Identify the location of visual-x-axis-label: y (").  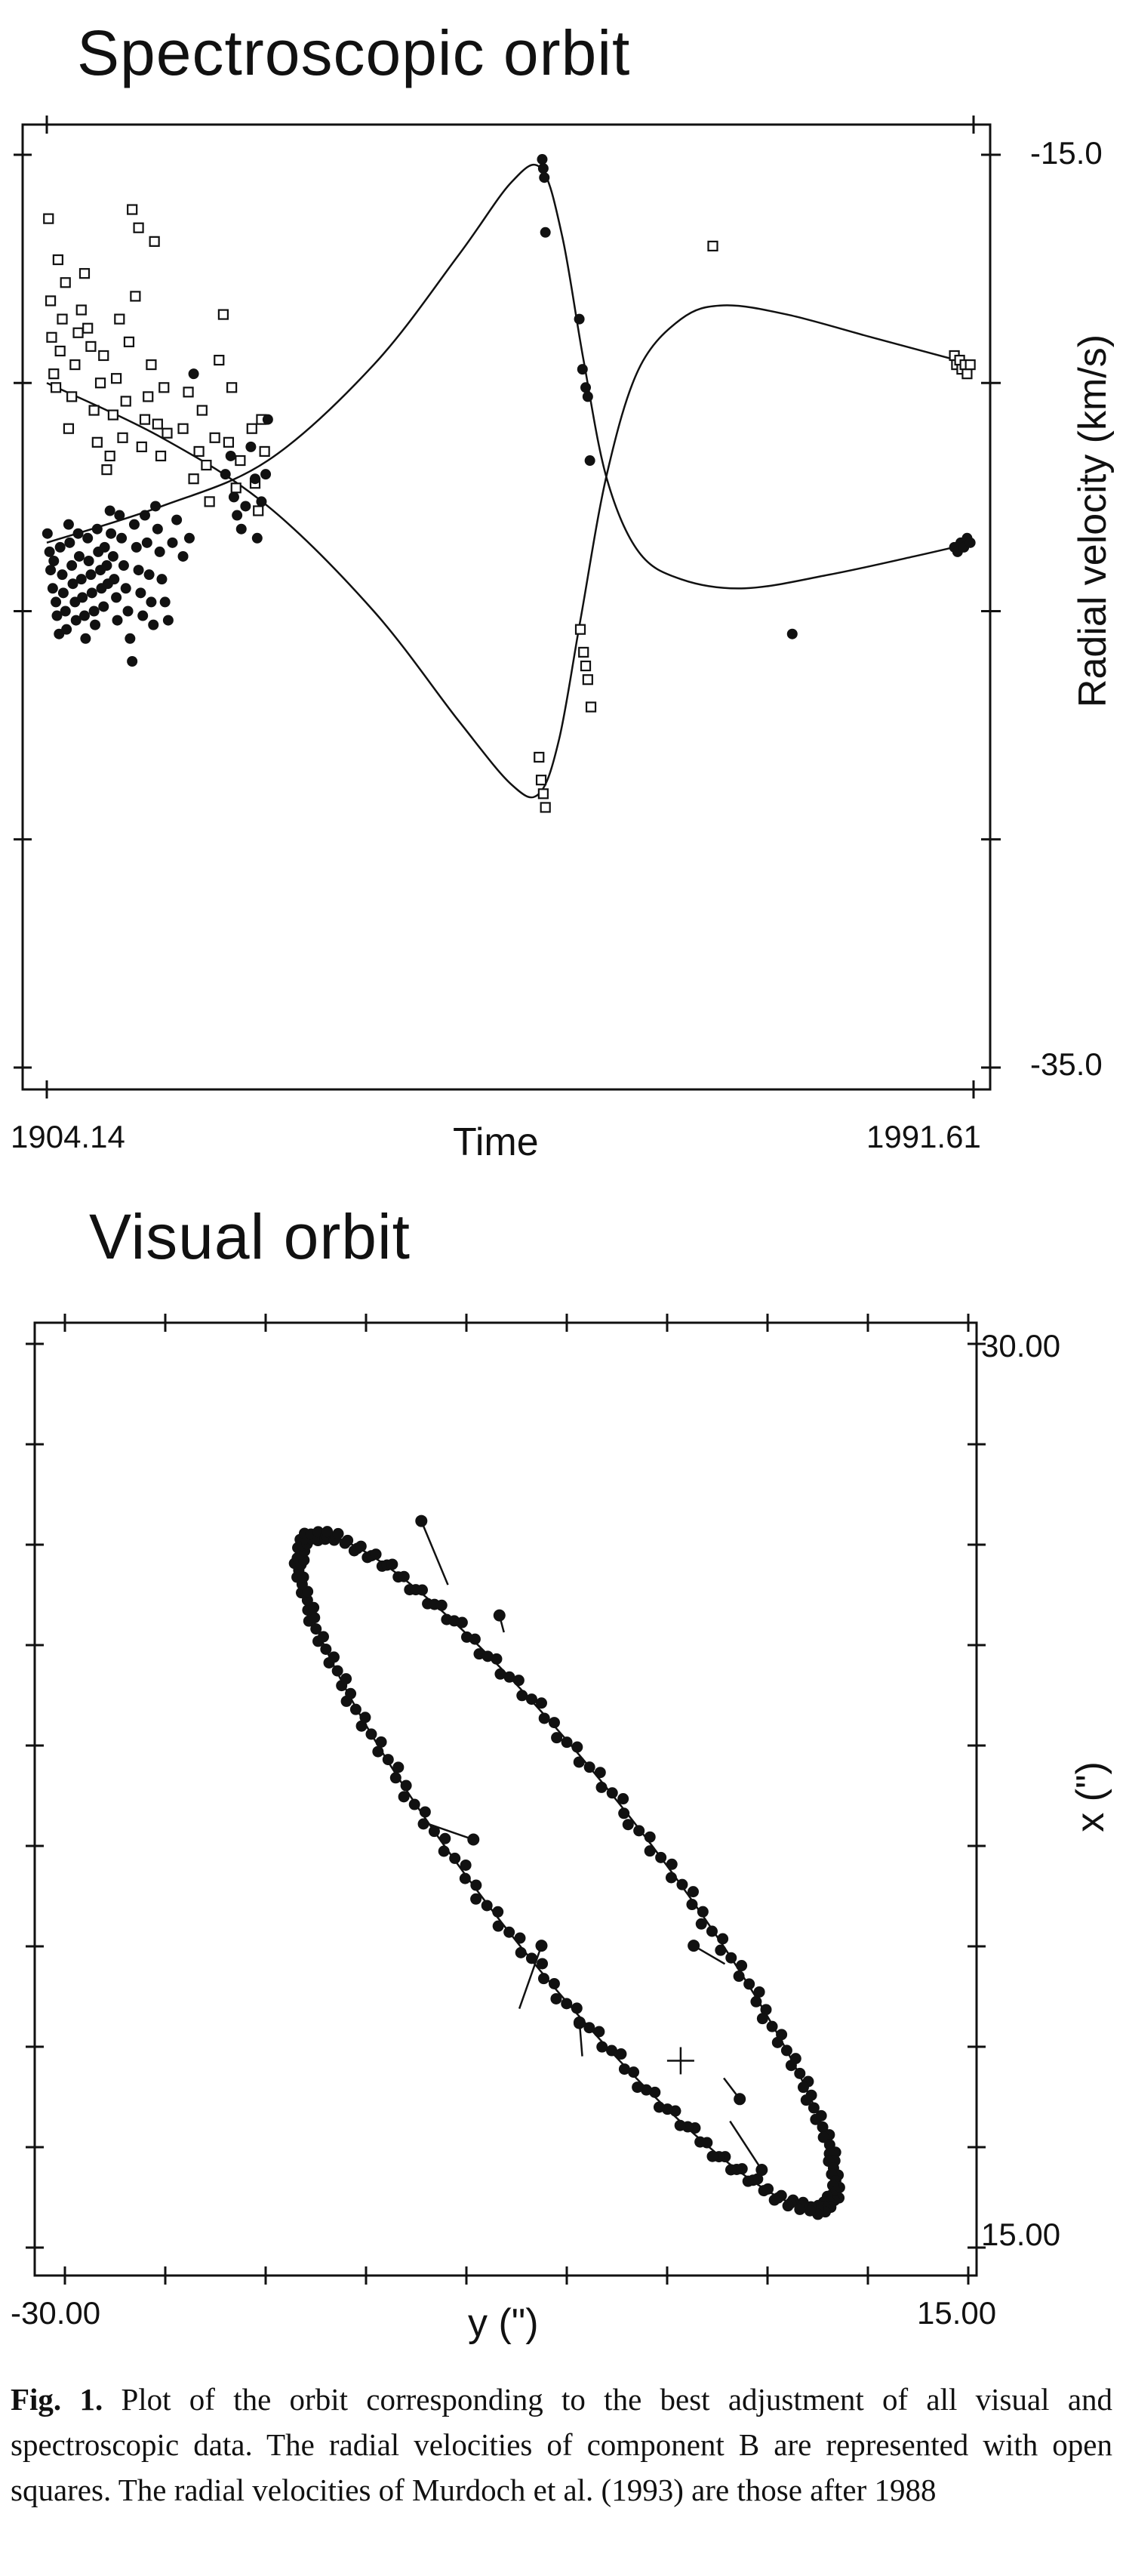
(503, 2323).